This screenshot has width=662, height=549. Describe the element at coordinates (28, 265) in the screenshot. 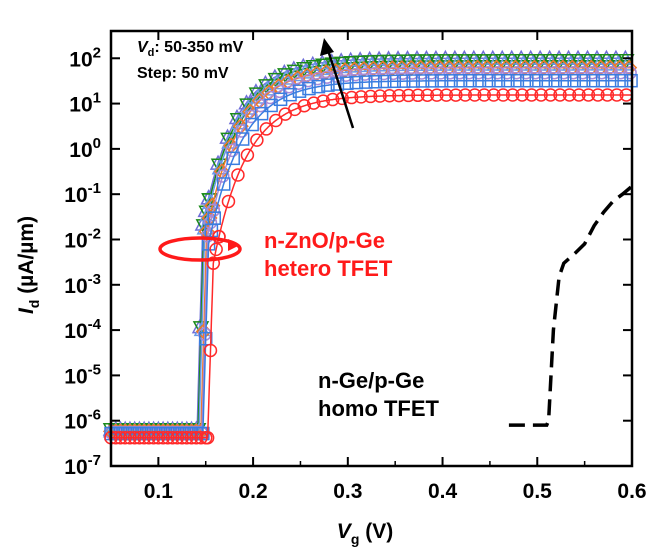

I see `y-axis-label: Id (µA/µm)` at that location.